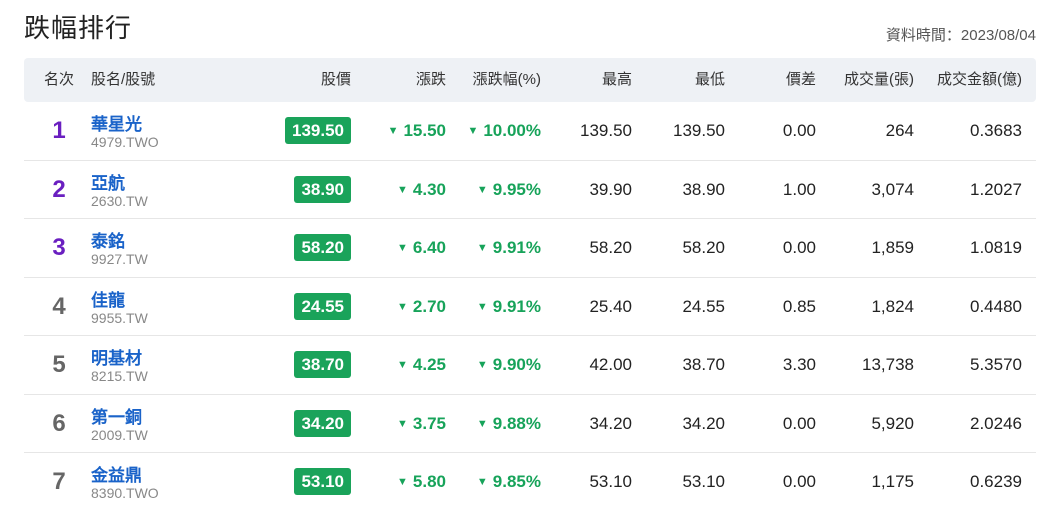 This screenshot has width=1060, height=513. Describe the element at coordinates (703, 364) in the screenshot. I see `low-value: 38.70` at that location.